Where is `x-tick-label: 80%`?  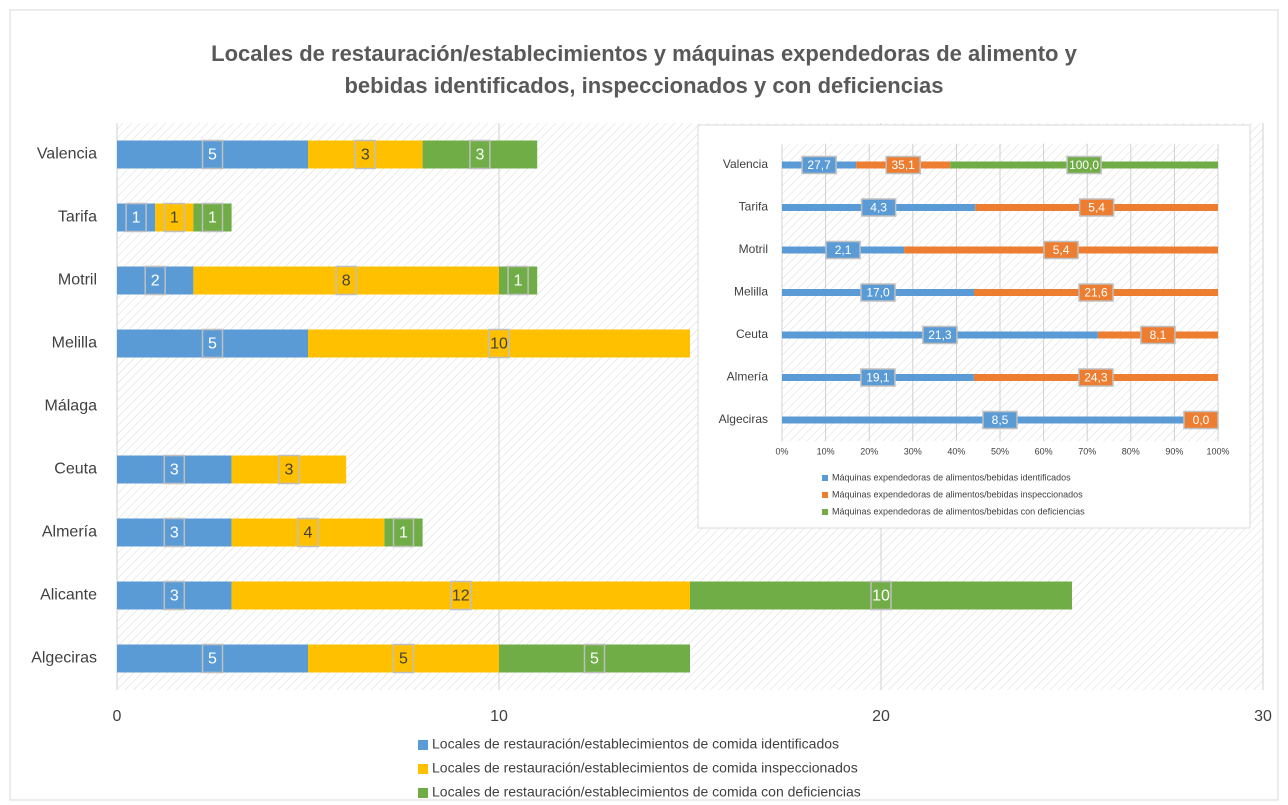 x-tick-label: 80% is located at coordinates (1131, 451).